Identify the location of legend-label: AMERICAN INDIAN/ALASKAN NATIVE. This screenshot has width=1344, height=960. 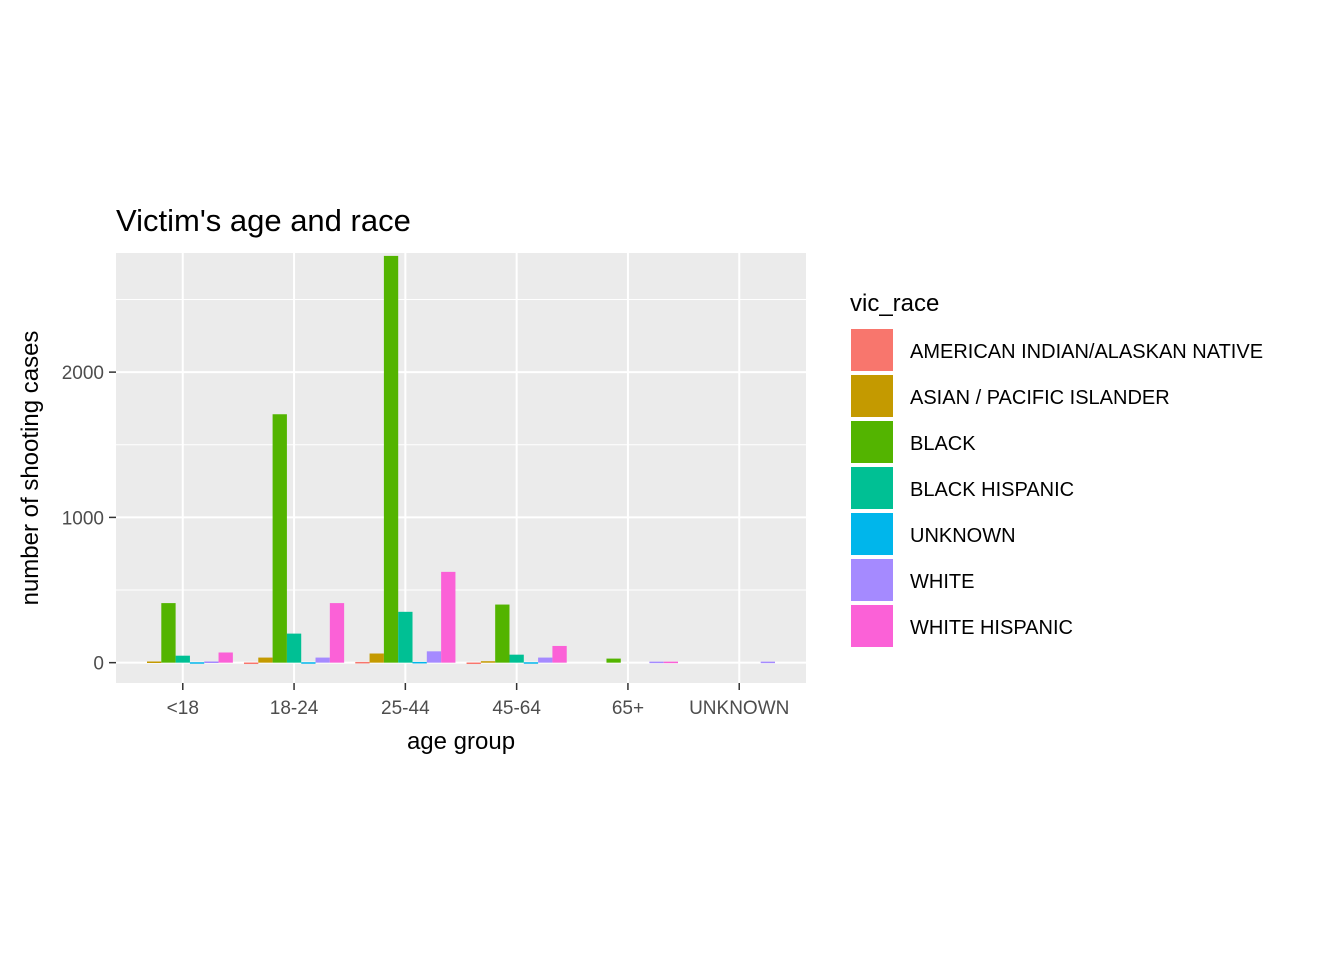
(1086, 352).